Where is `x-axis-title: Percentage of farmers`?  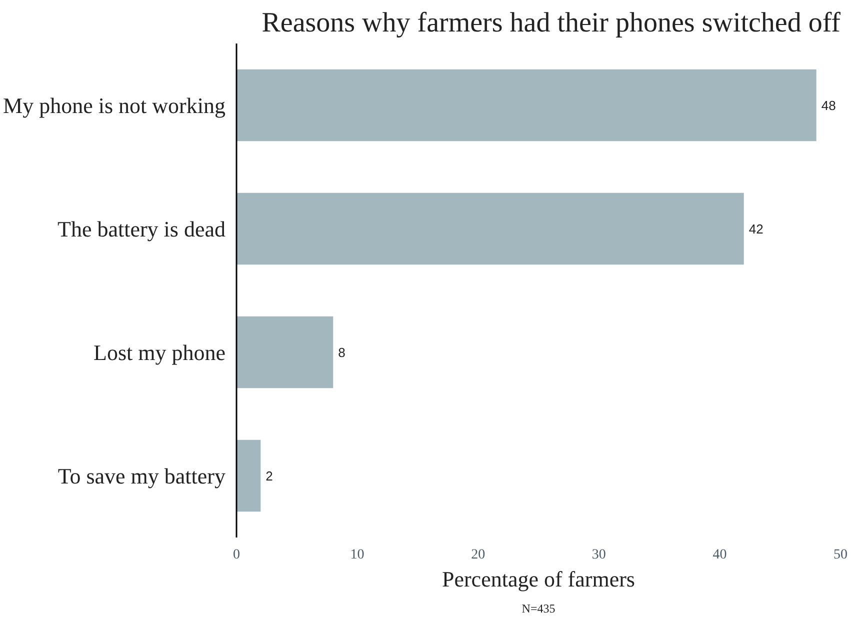 x-axis-title: Percentage of farmers is located at coordinates (539, 579).